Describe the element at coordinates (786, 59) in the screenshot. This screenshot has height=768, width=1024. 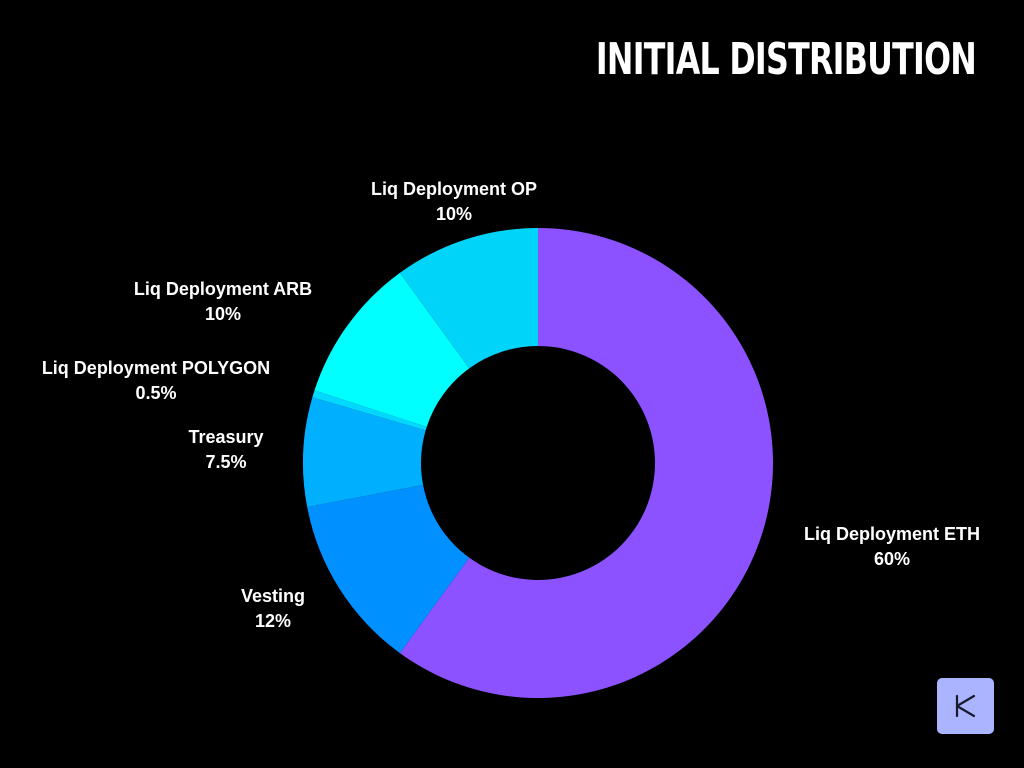
I see `page-title: INITIAL DISTRIBUTION` at that location.